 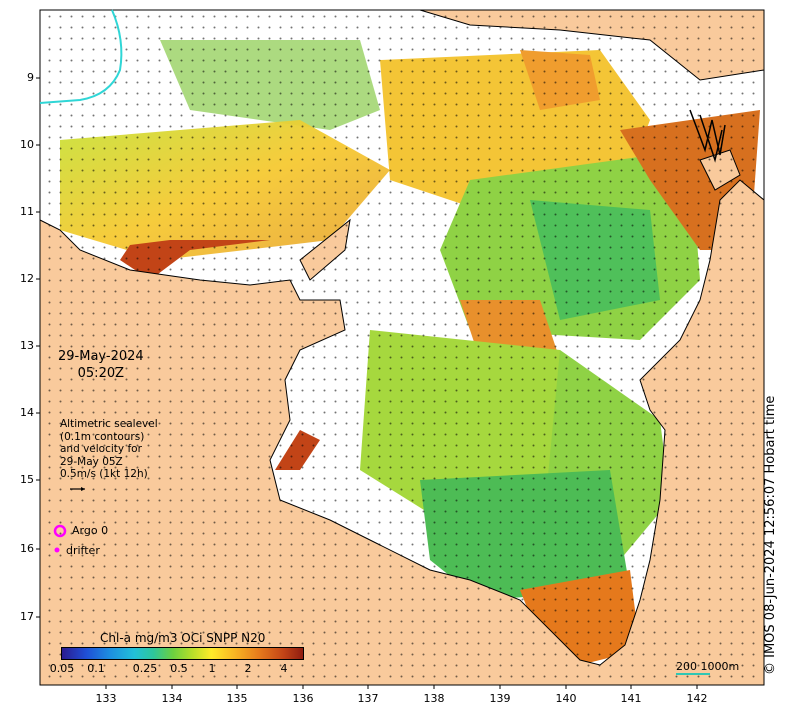 I want to click on lon-tick: 138, so click(x=434, y=698).